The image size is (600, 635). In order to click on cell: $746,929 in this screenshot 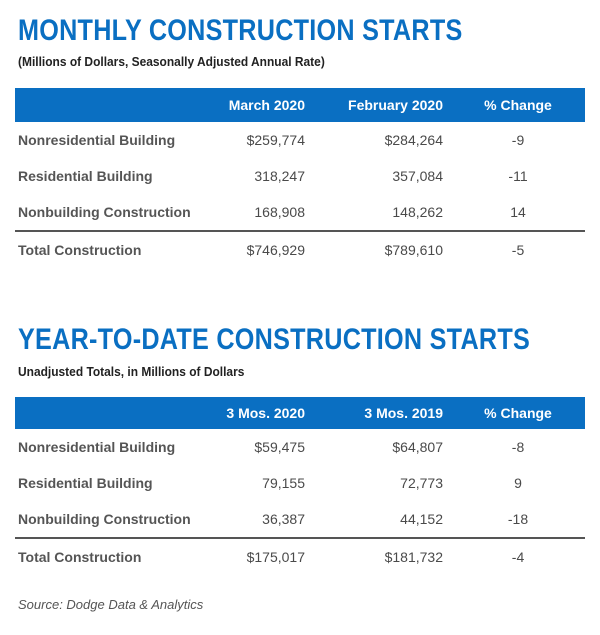, I will do `click(275, 250)`.